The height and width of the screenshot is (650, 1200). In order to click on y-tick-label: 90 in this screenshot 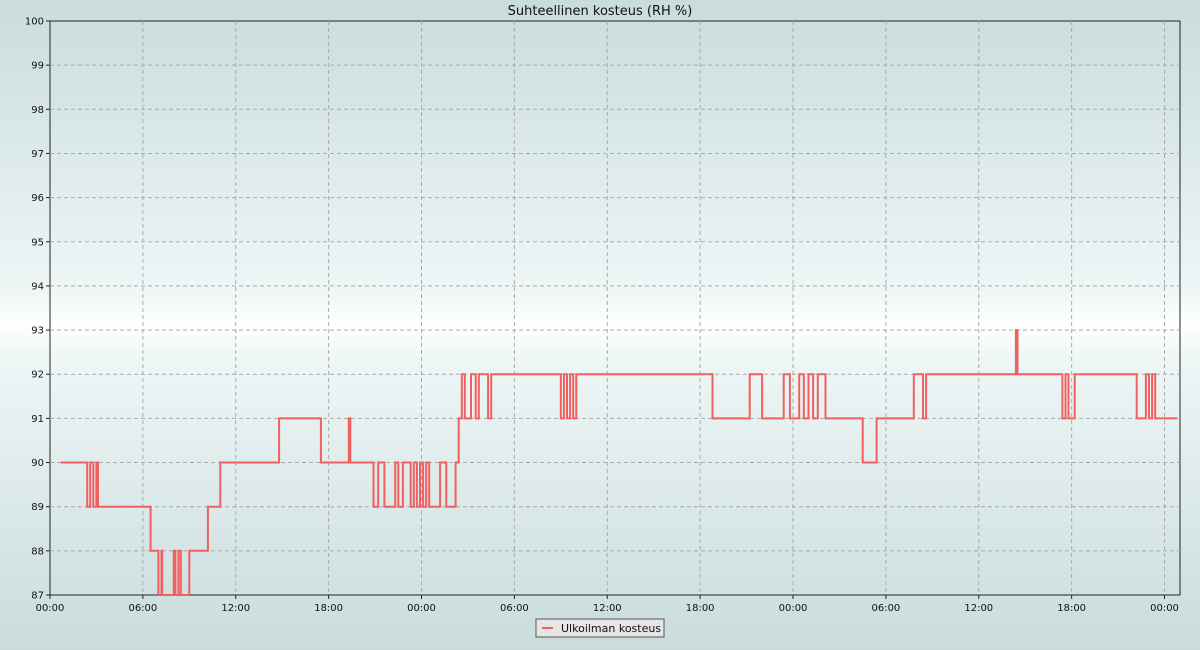, I will do `click(37, 463)`.